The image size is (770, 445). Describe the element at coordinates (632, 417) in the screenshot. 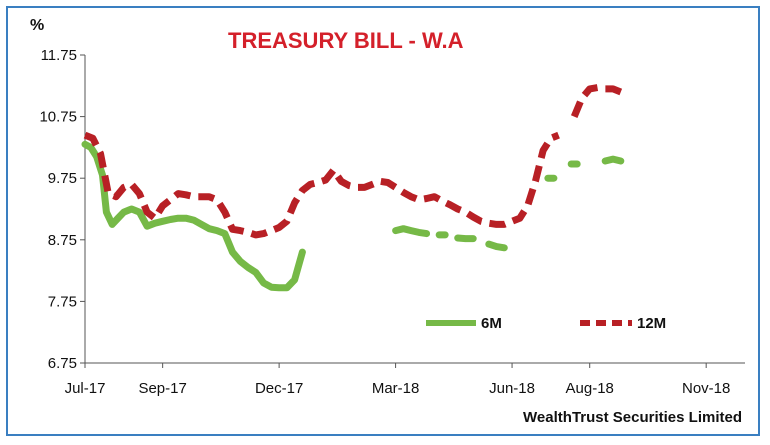

I see `source-credit: WealthTrust Securities Limited` at that location.